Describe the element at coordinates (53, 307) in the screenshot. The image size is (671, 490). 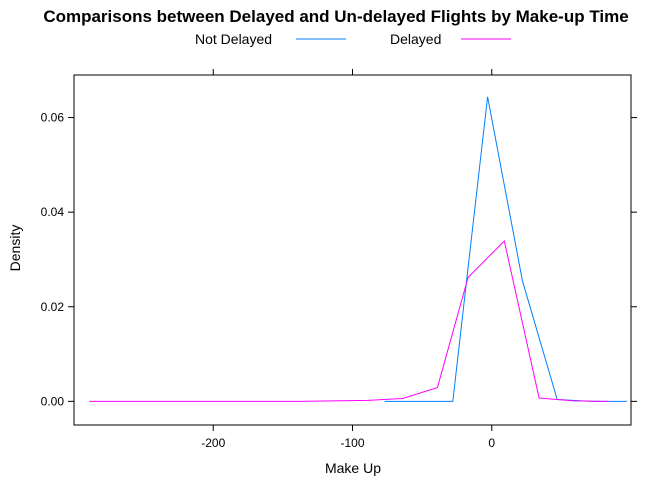
I see `y-tick-label-0-02: 0.02` at that location.